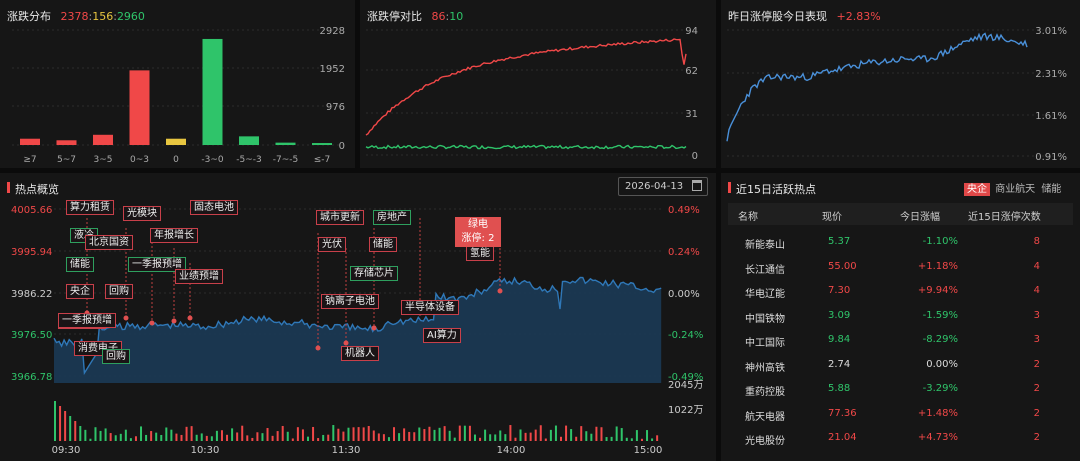  Describe the element at coordinates (103, 160) in the screenshot. I see `dist-x-tick: 3~5` at that location.